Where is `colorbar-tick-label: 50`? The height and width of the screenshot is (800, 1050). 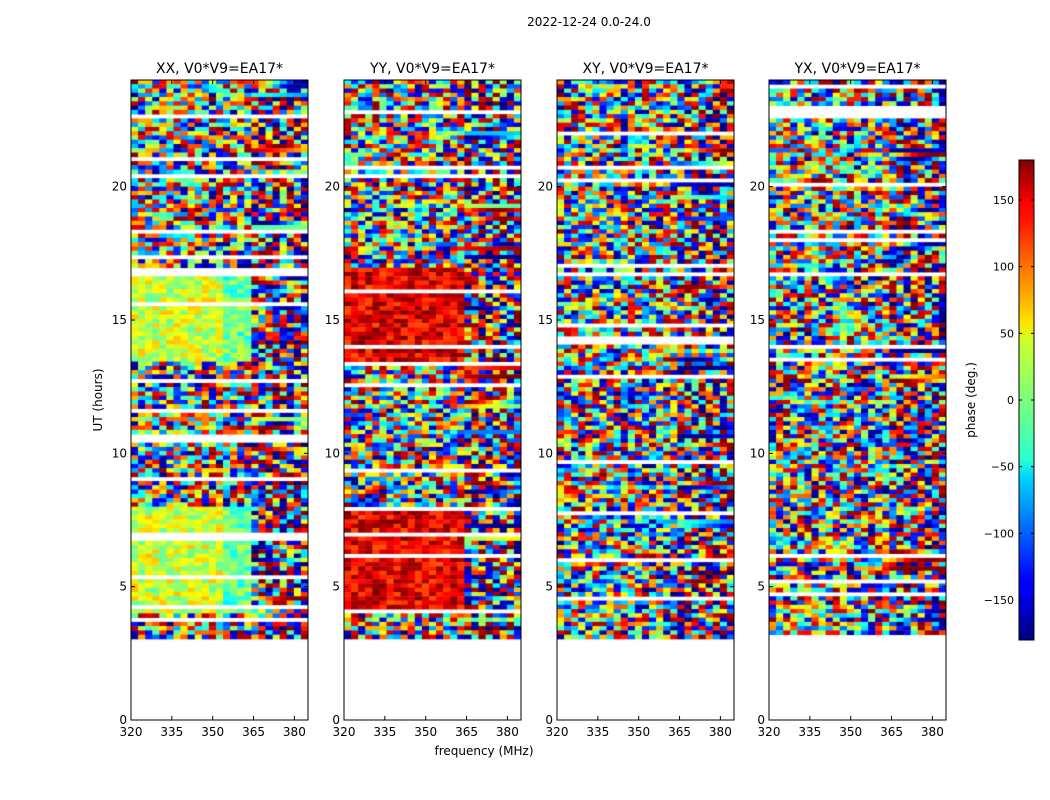 colorbar-tick-label: 50 is located at coordinates (1007, 333).